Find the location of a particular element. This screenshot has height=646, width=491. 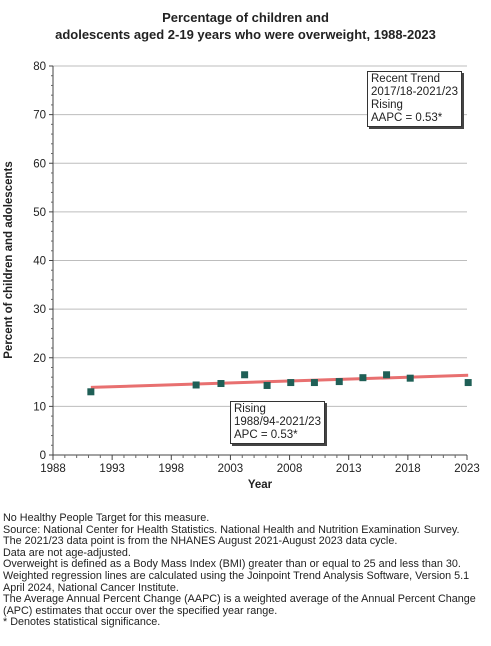

x-tick-label: 1993 is located at coordinates (112, 469).